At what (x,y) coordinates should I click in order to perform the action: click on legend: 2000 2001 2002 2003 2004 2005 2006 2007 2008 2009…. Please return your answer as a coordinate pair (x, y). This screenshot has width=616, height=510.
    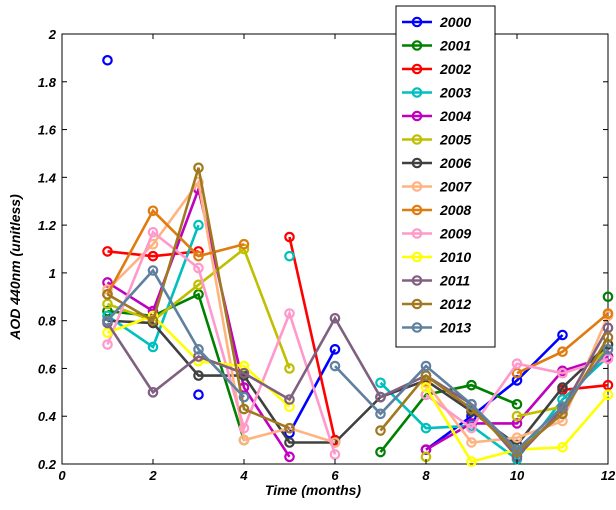
    Looking at the image, I should click on (445, 176).